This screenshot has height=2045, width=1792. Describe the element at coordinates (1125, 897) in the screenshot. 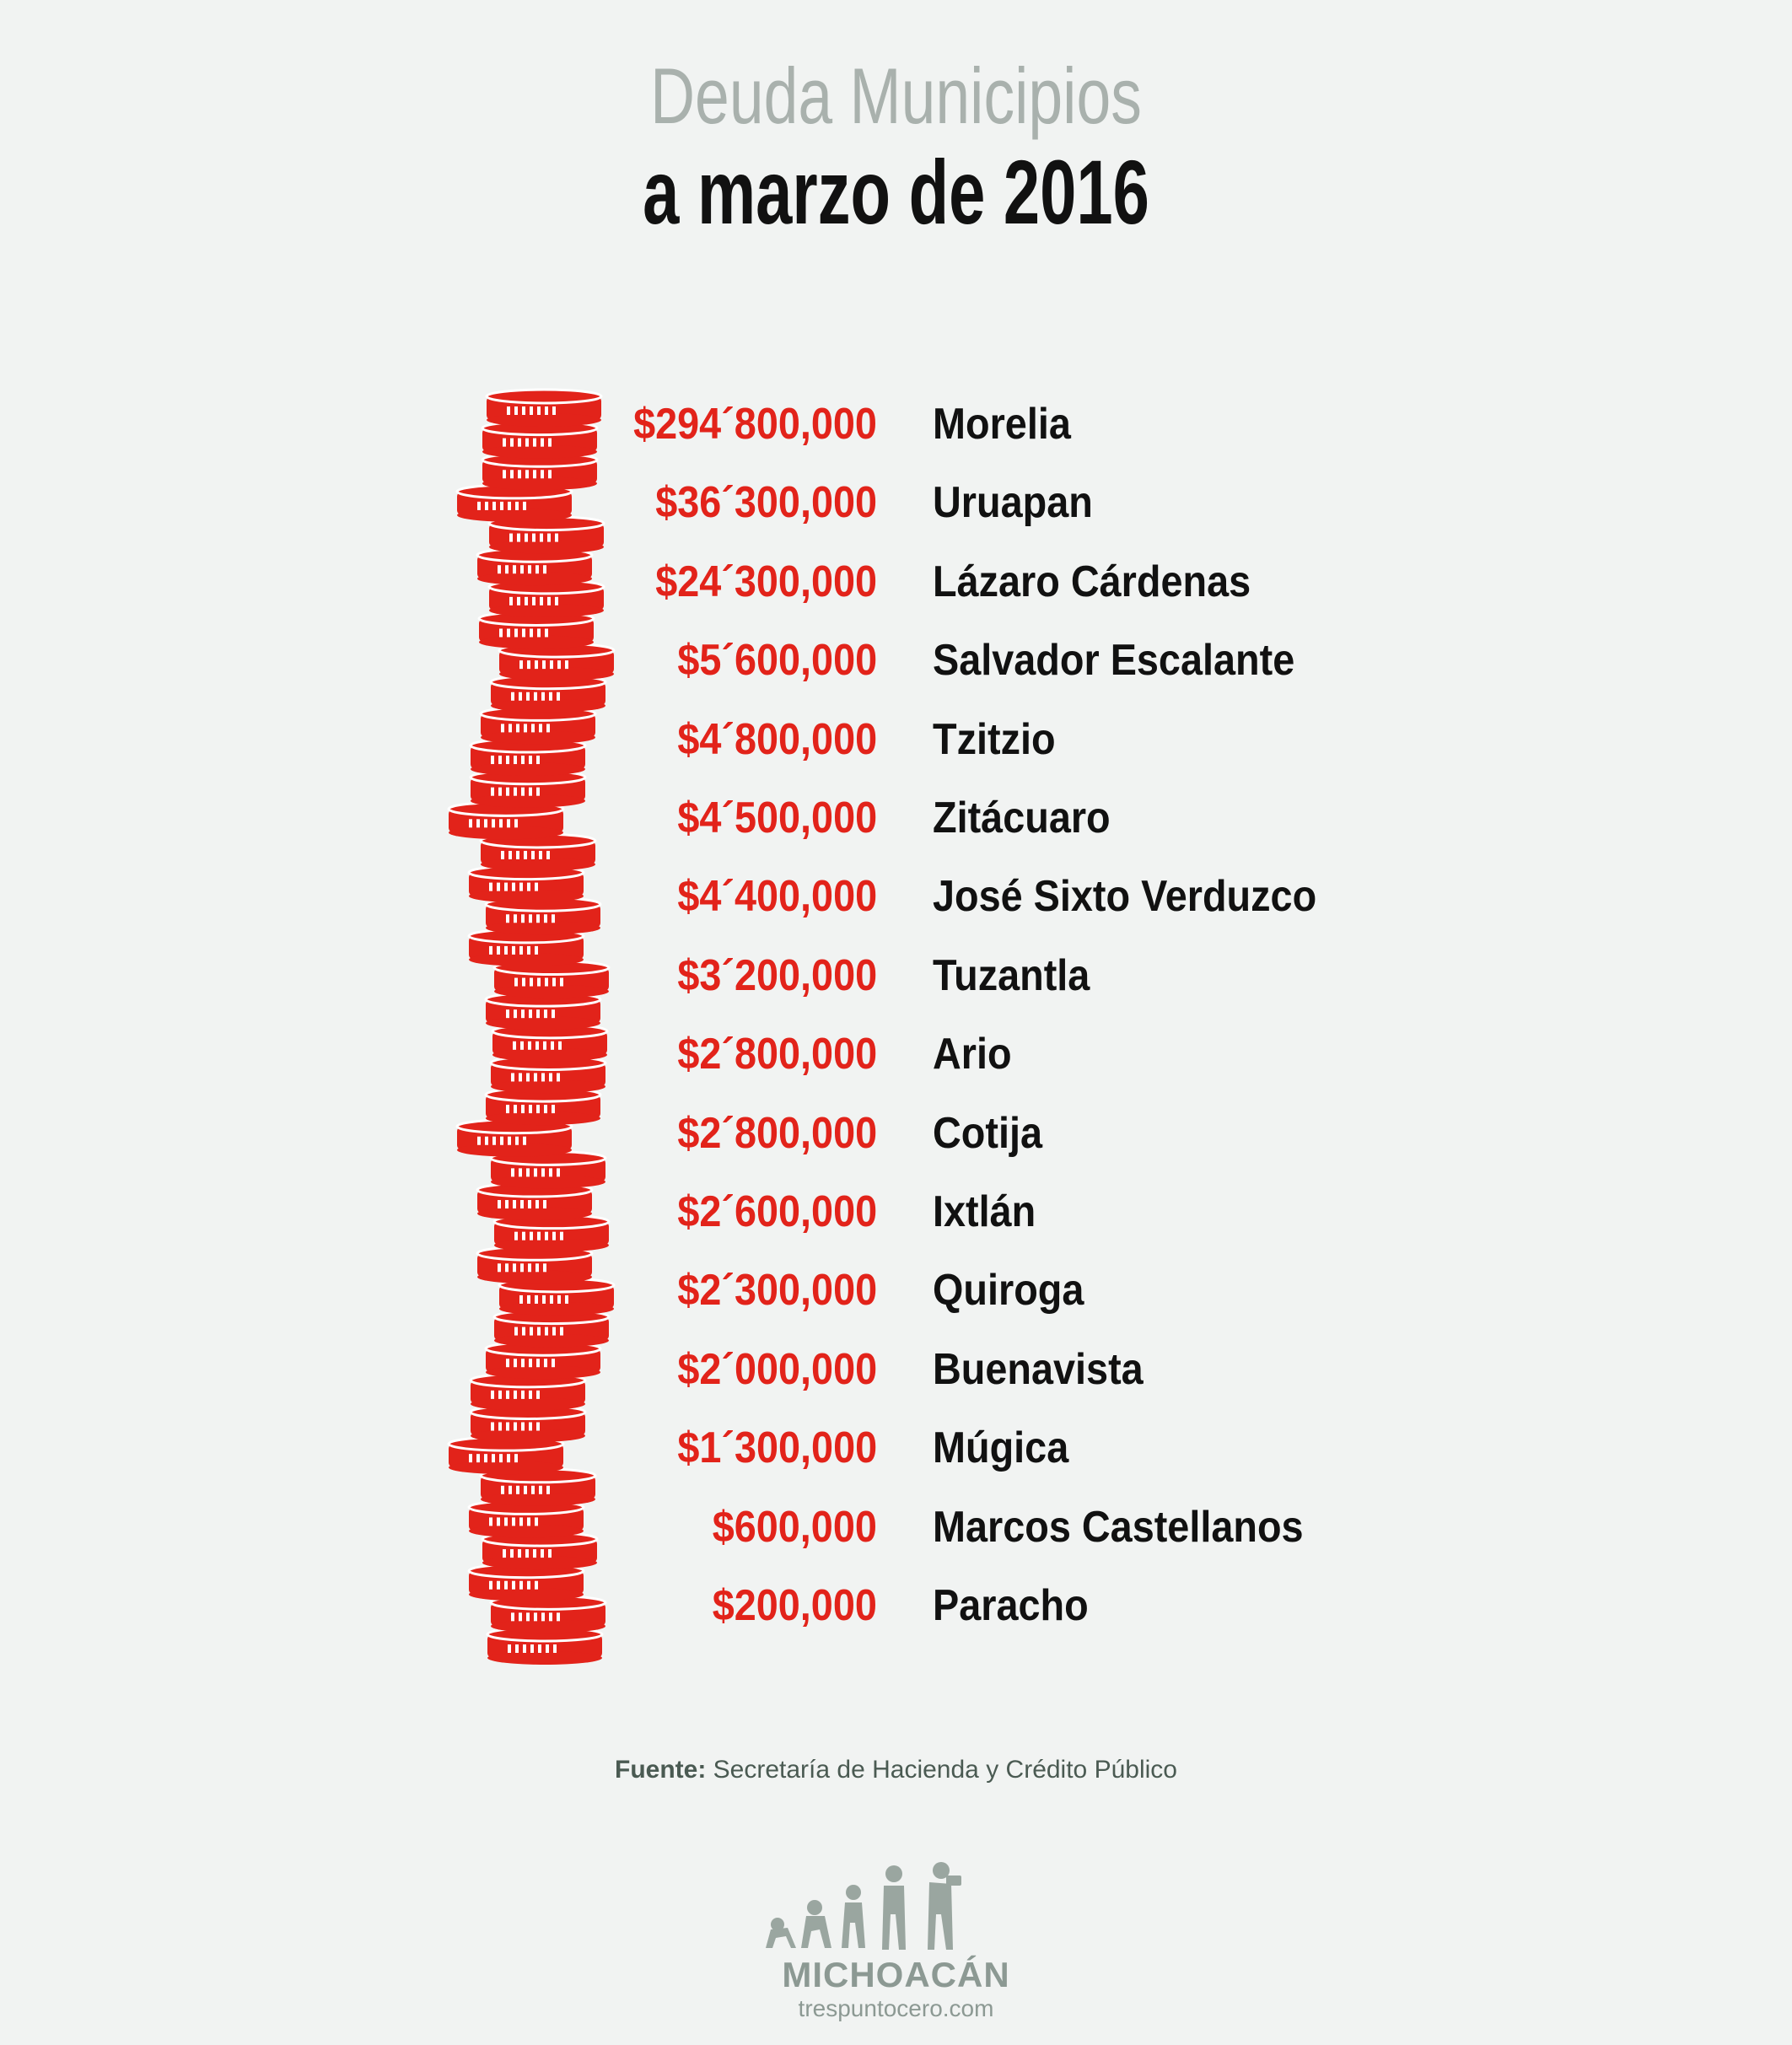

I see `municipality-name: José Sixto Verduzco` at that location.